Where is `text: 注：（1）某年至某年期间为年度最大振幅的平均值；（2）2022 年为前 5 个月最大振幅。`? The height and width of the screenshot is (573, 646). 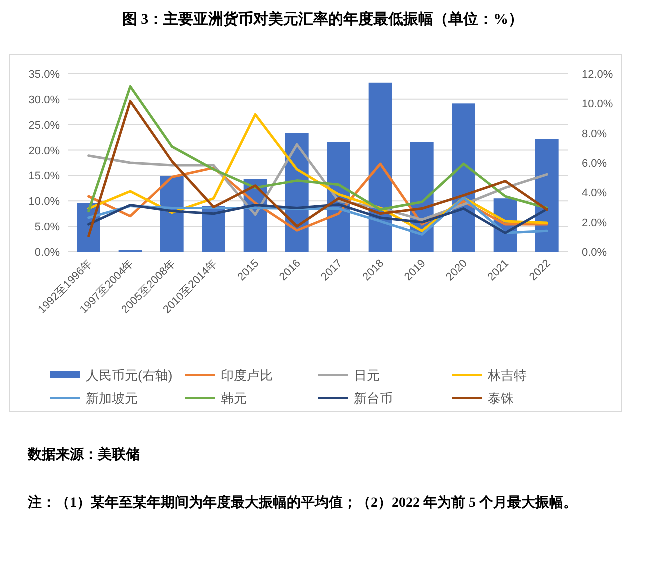
text: 注：（1）某年至某年期间为年度最大振幅的平均值；（2）2022 年为前 5 个月最大振幅。 is located at coordinates (303, 503).